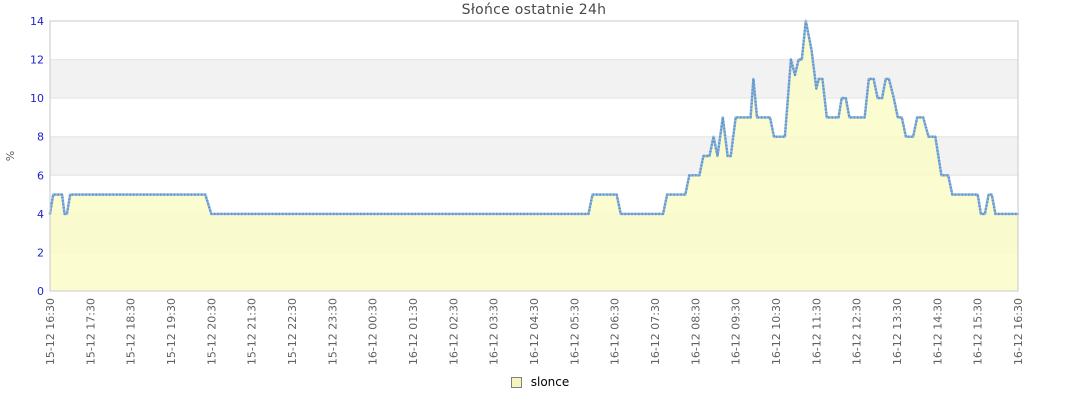  What do you see at coordinates (494, 331) in the screenshot?
I see `x-tick-label: 16-12 03:30` at bounding box center [494, 331].